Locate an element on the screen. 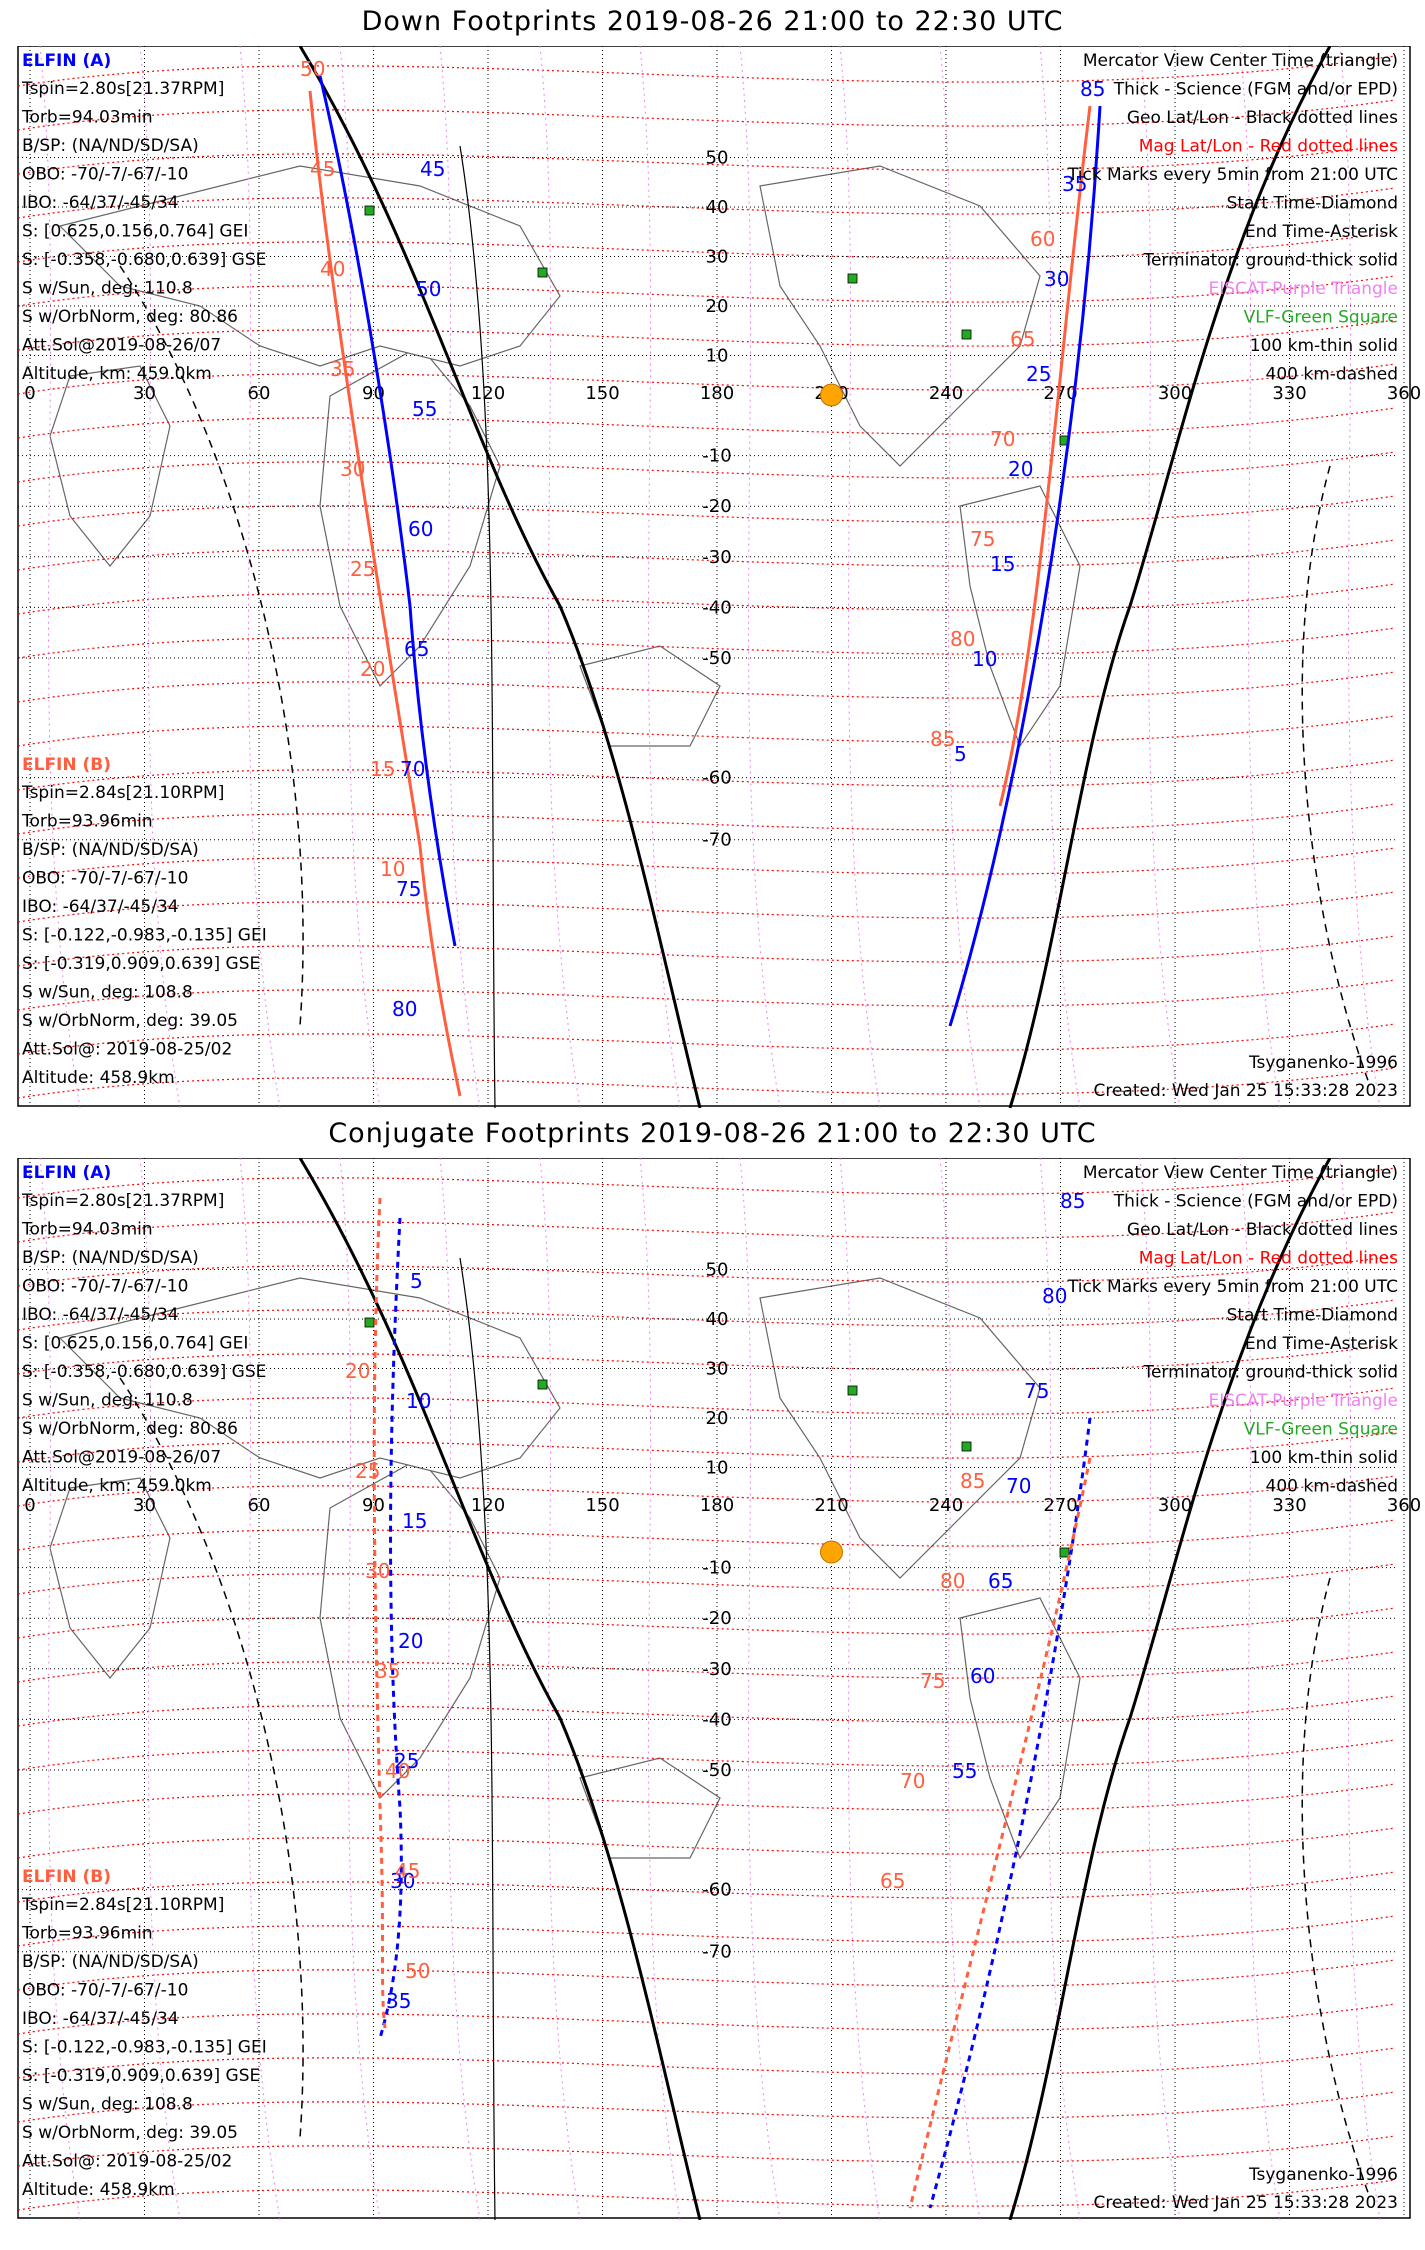  elfin-a-tick-label: 55 is located at coordinates (964, 1771).